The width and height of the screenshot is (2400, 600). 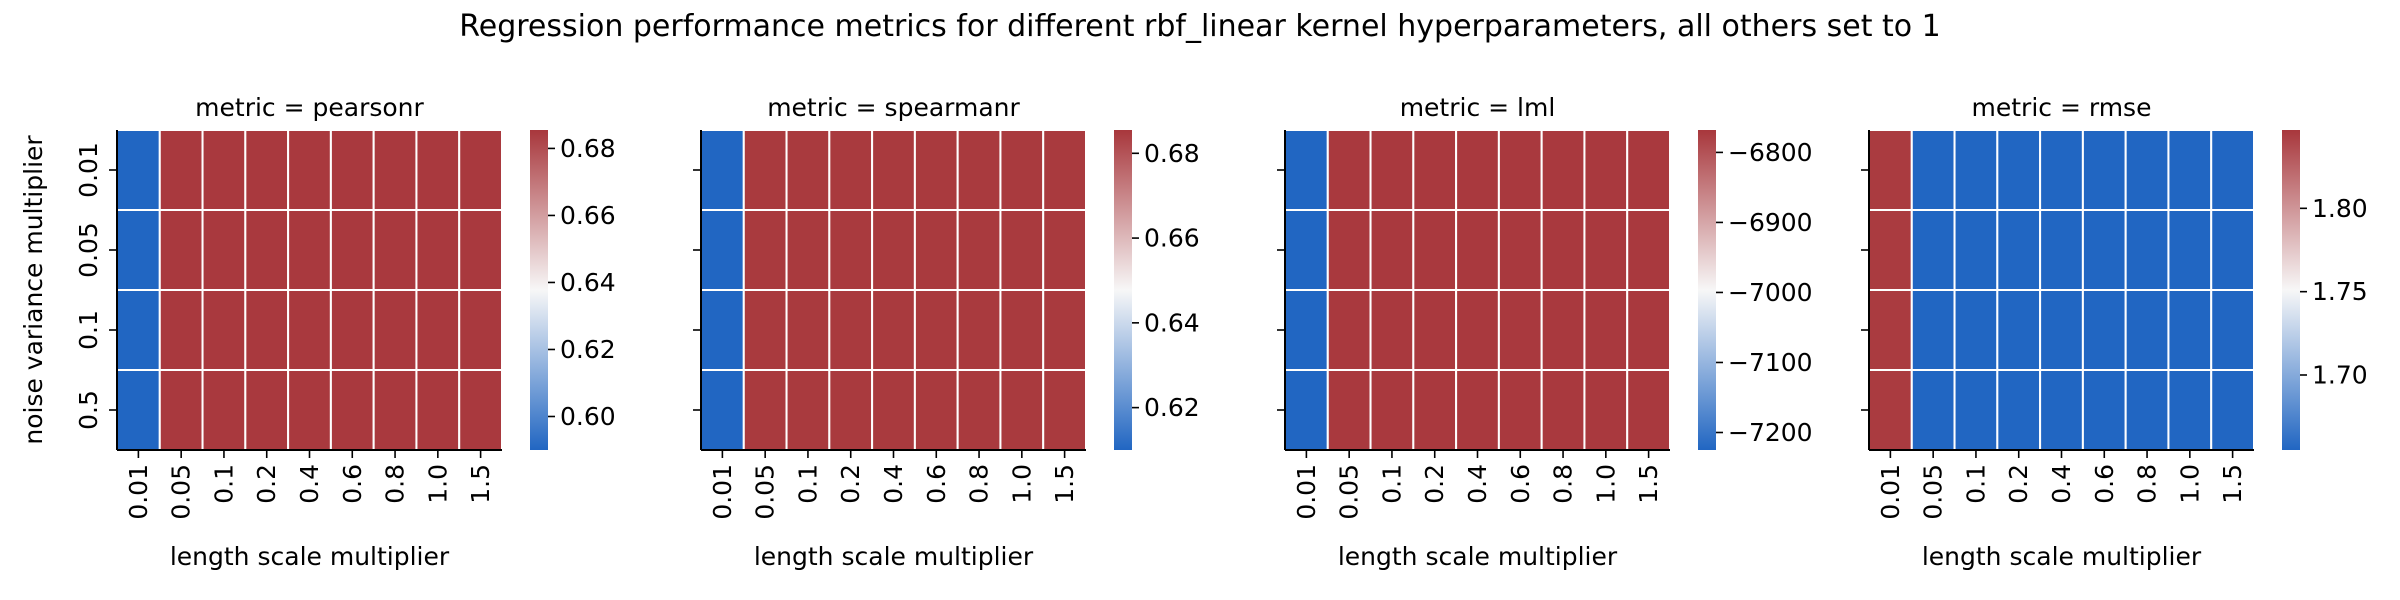 What do you see at coordinates (309, 484) in the screenshot?
I see `x-tick-label: 0.4` at bounding box center [309, 484].